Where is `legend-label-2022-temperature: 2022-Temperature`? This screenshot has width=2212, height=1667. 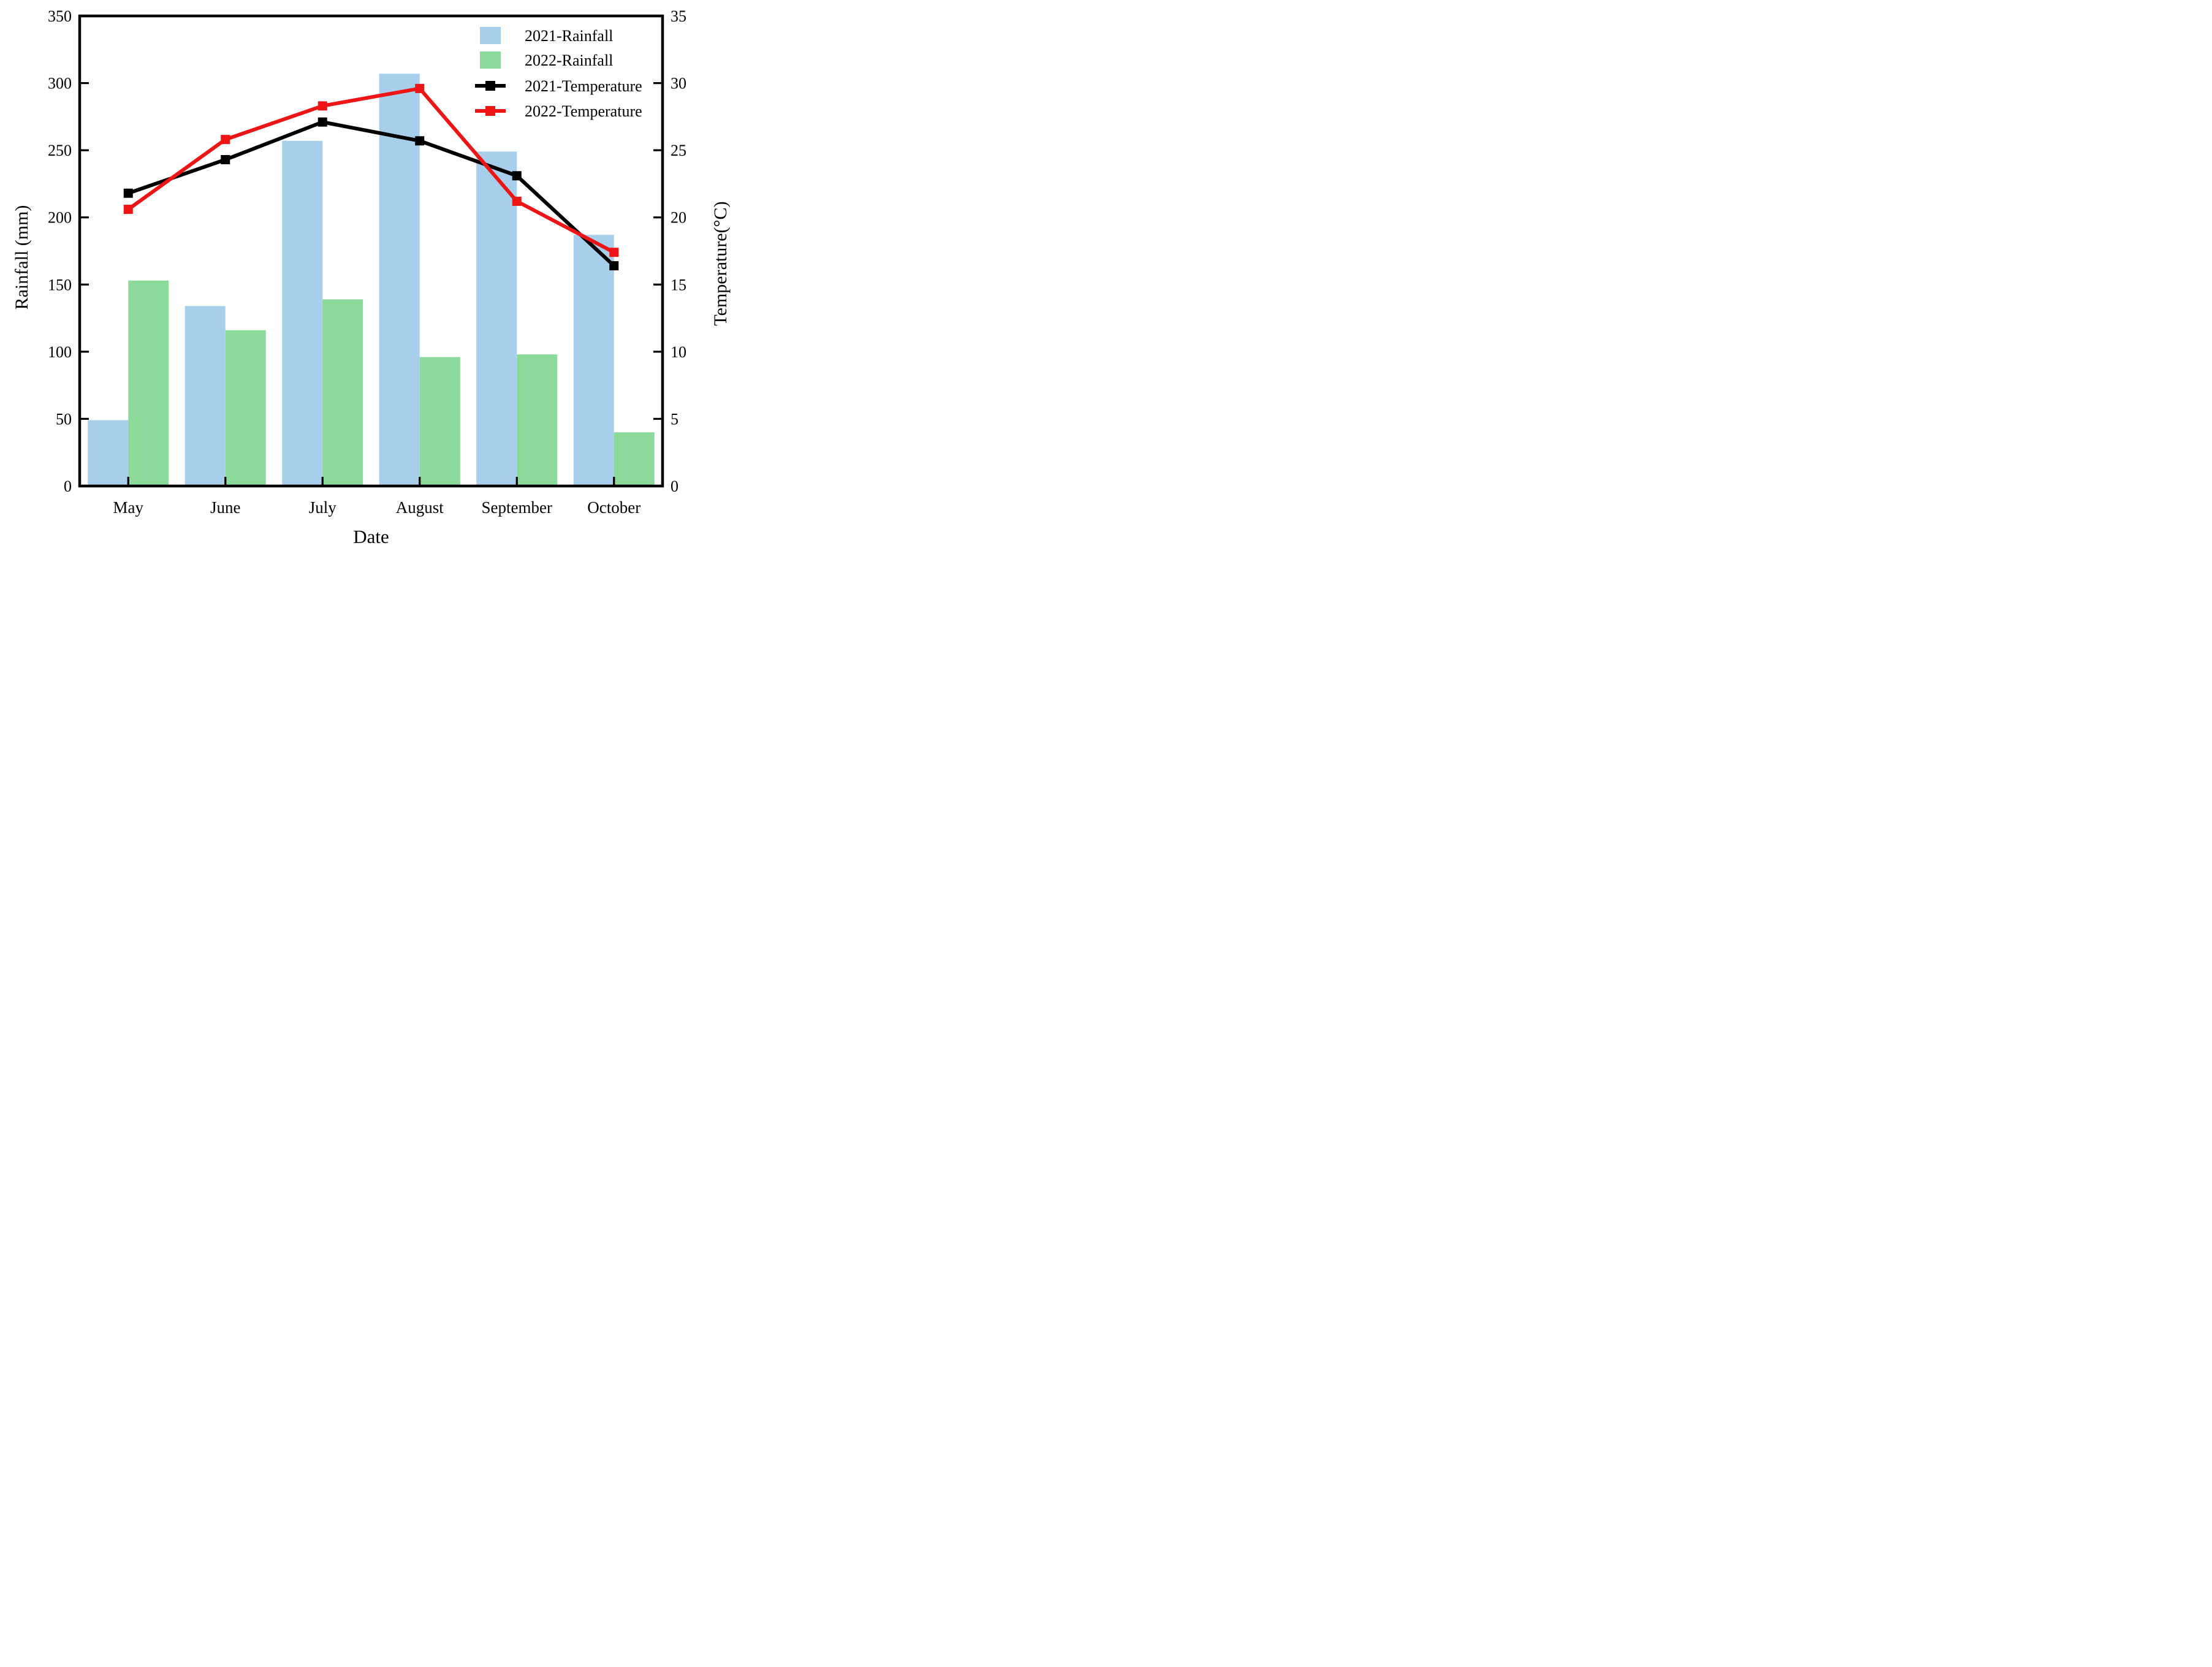 legend-label-2022-temperature: 2022-Temperature is located at coordinates (584, 111).